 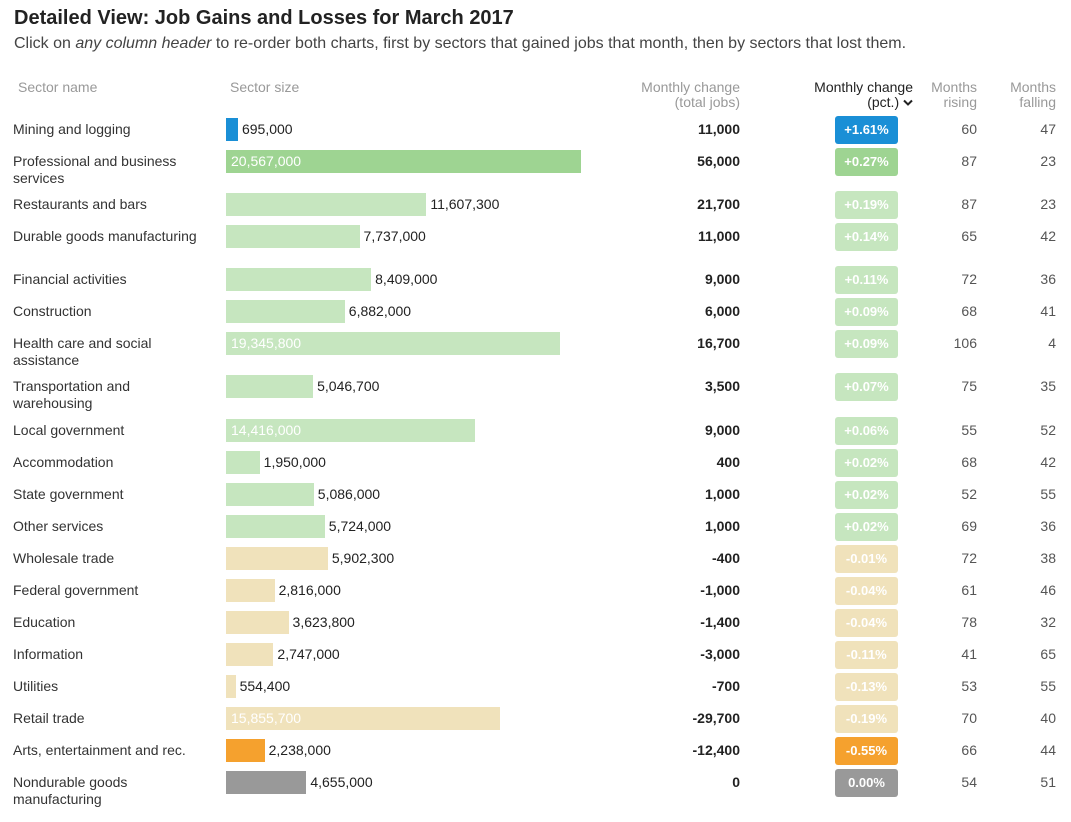 I want to click on sector-name: State government, so click(x=68, y=494).